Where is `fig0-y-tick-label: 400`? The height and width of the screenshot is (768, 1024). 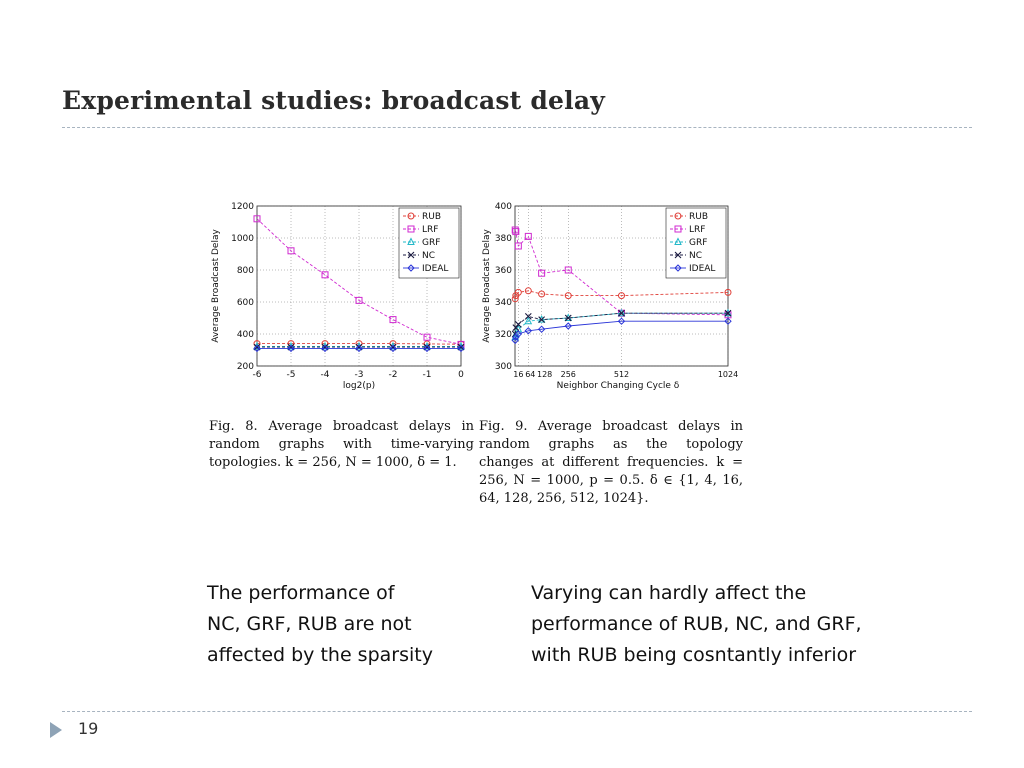
fig0-y-tick-label: 400 is located at coordinates (245, 335).